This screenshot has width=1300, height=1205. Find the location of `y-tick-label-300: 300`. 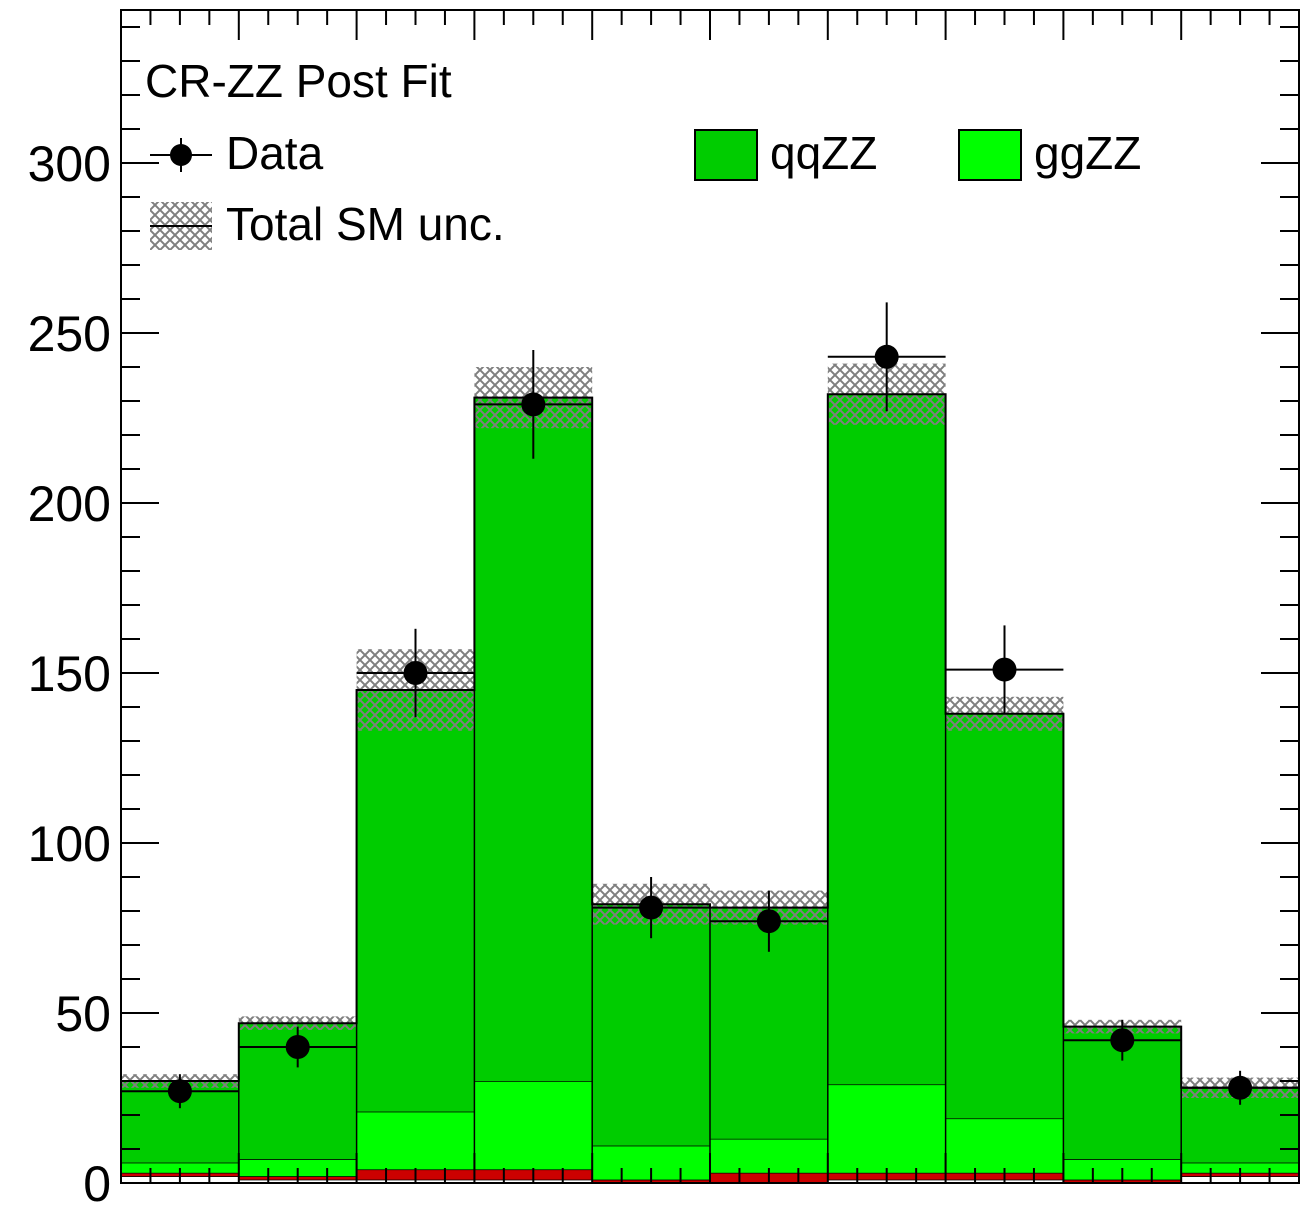

y-tick-label-300: 300 is located at coordinates (69, 164).